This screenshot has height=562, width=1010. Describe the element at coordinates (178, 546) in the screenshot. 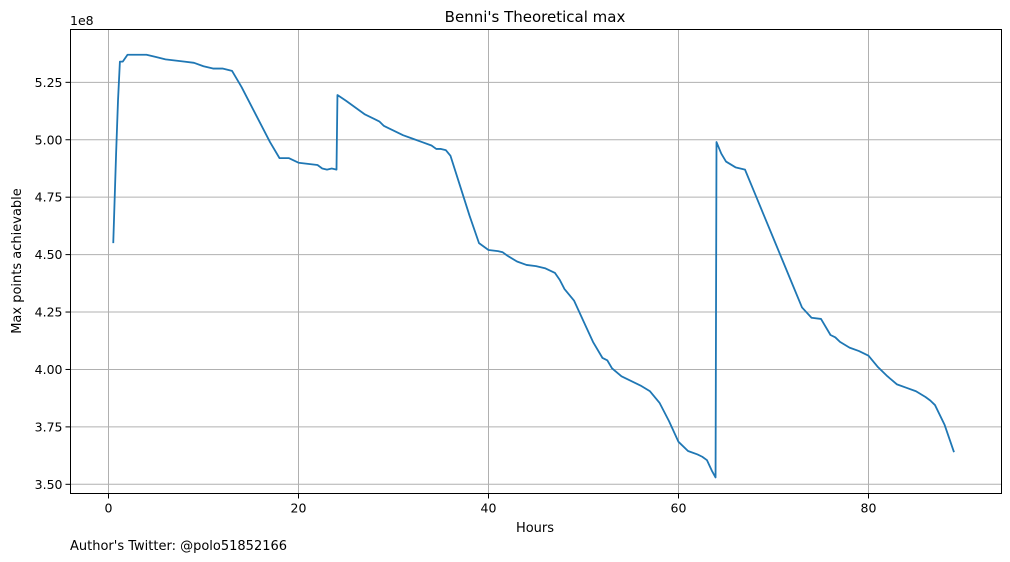

I see `author-footer: Author's Twitter: @polo51852166` at that location.